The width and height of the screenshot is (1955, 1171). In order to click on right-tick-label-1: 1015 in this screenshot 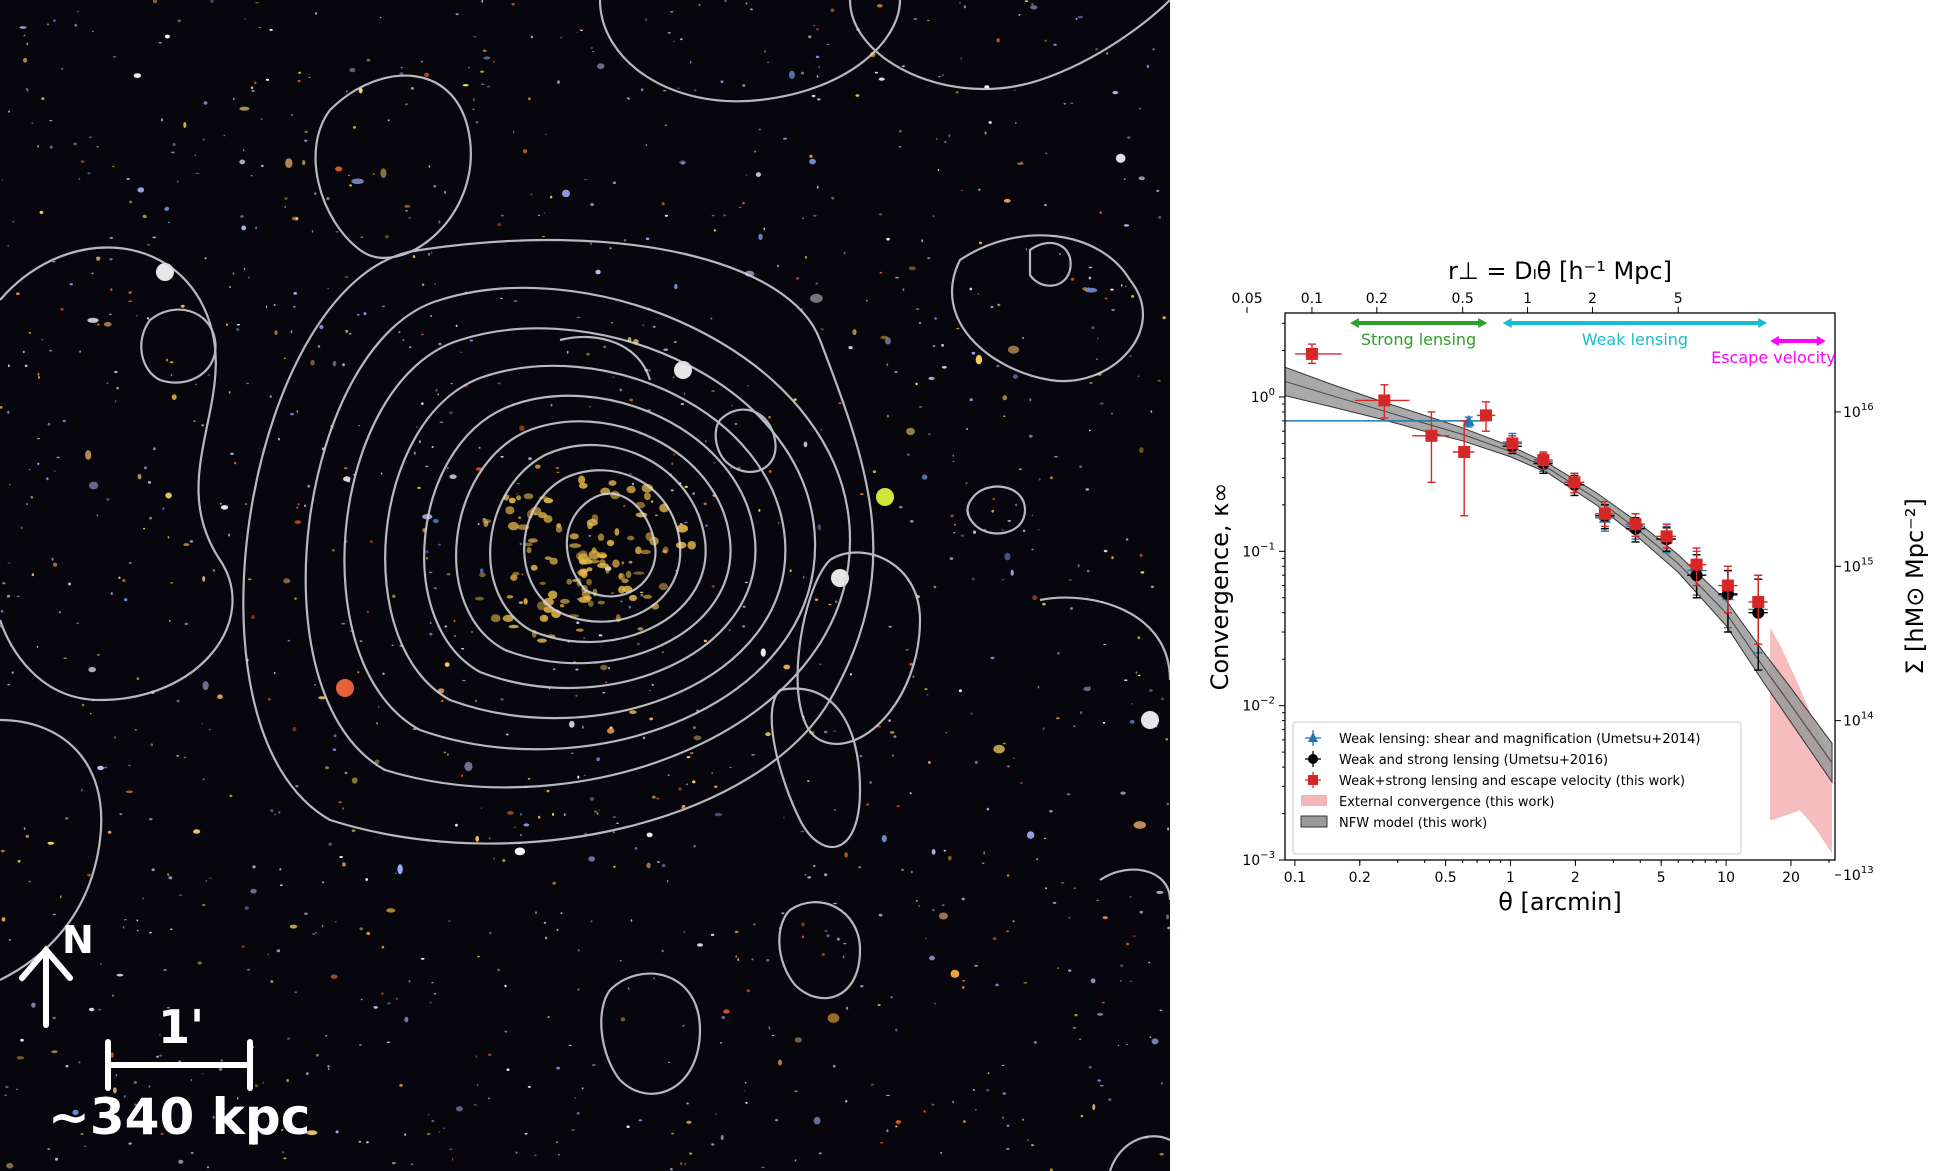, I will do `click(1858, 565)`.